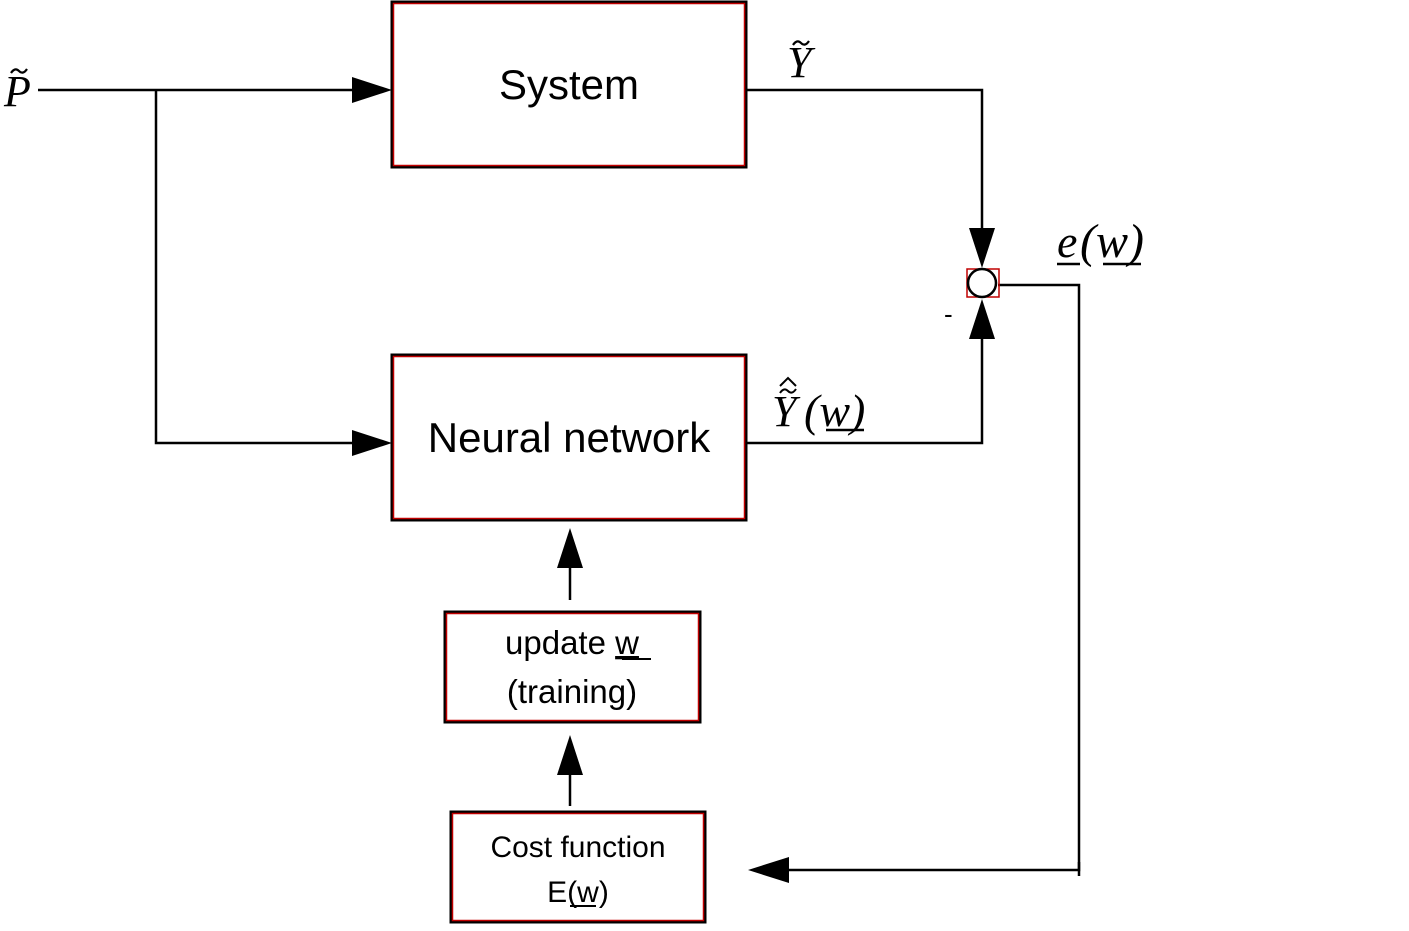 The width and height of the screenshot is (1409, 931). I want to click on input-branch-wire, so click(256, 267).